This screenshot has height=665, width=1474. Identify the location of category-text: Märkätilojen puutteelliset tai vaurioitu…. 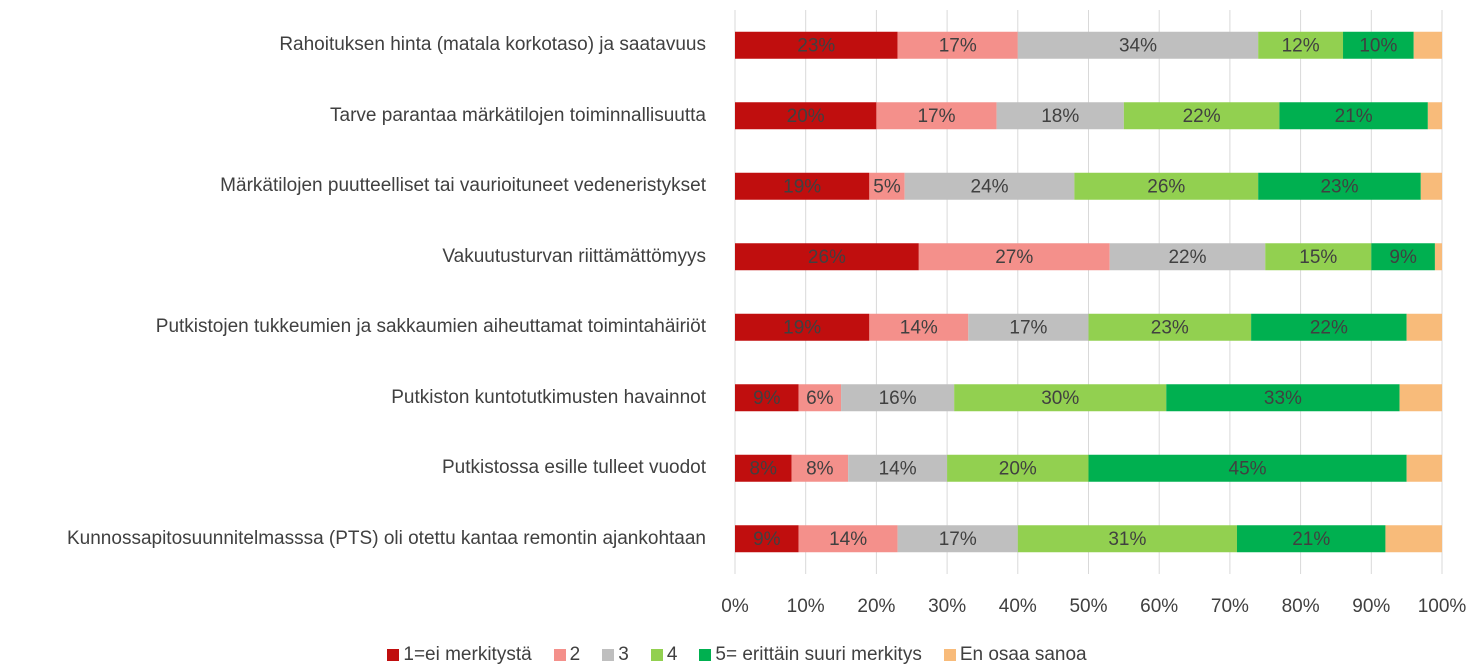
(463, 186).